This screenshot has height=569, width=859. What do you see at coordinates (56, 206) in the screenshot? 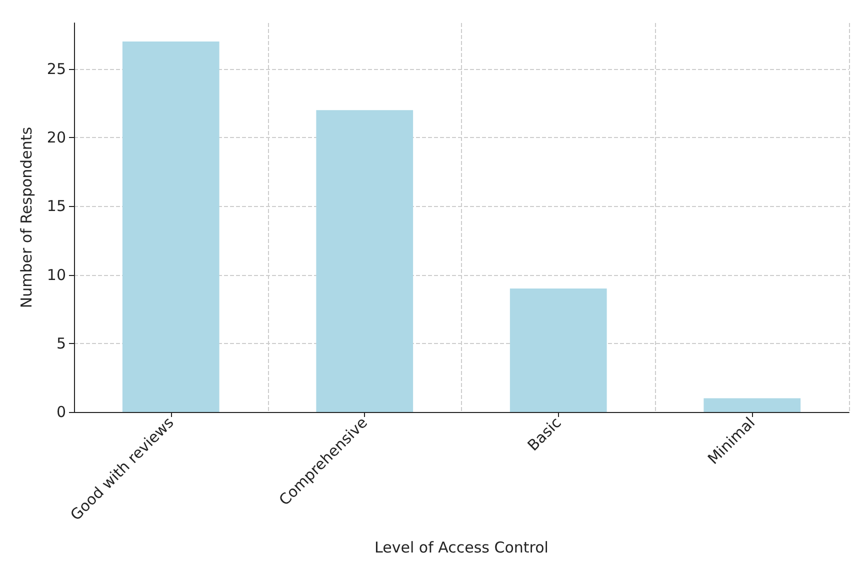
I see `y-tick-label: 15` at bounding box center [56, 206].